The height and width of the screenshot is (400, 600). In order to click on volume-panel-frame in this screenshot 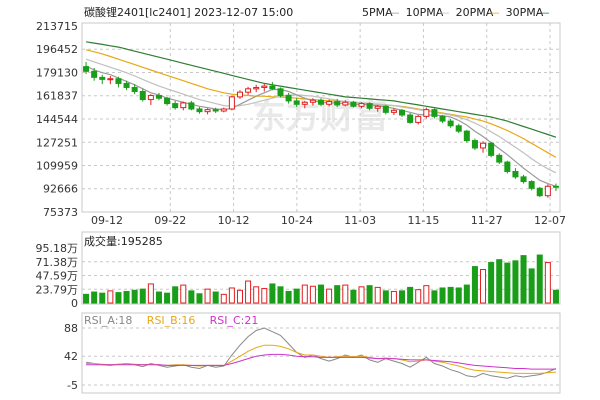, I will do `click(321, 268)`.